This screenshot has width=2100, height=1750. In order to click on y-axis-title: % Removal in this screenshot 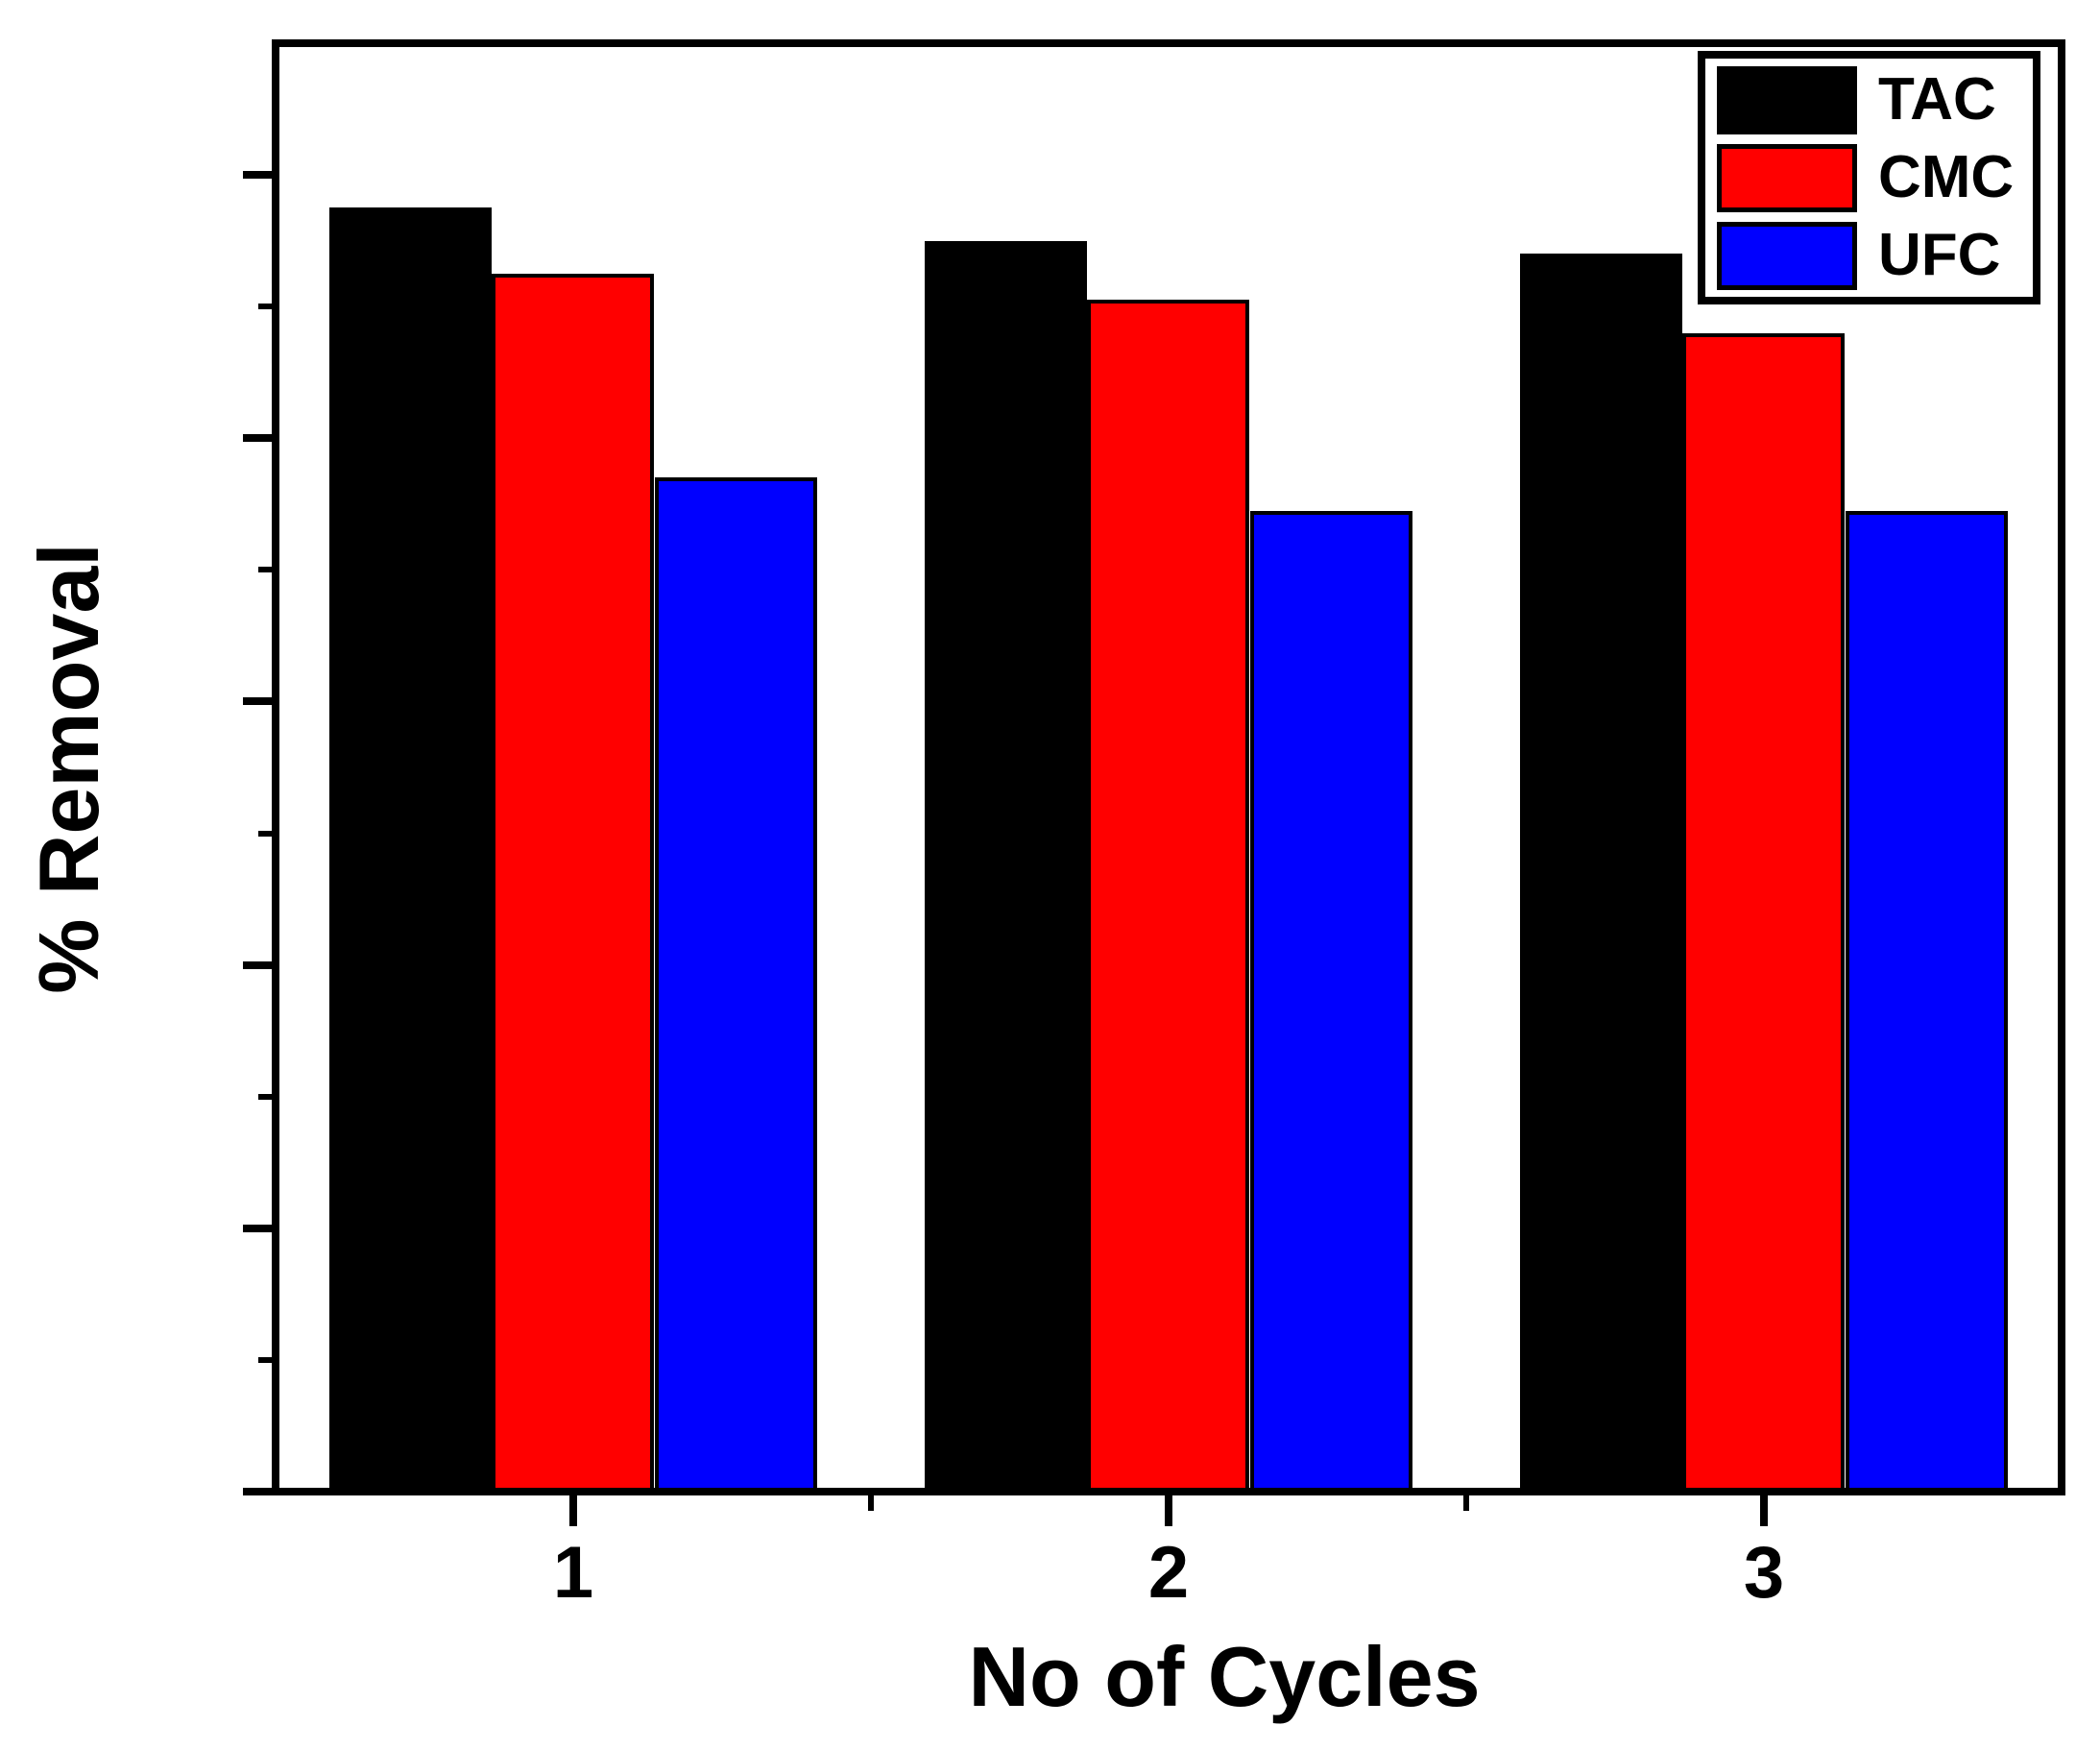, I will do `click(68, 768)`.